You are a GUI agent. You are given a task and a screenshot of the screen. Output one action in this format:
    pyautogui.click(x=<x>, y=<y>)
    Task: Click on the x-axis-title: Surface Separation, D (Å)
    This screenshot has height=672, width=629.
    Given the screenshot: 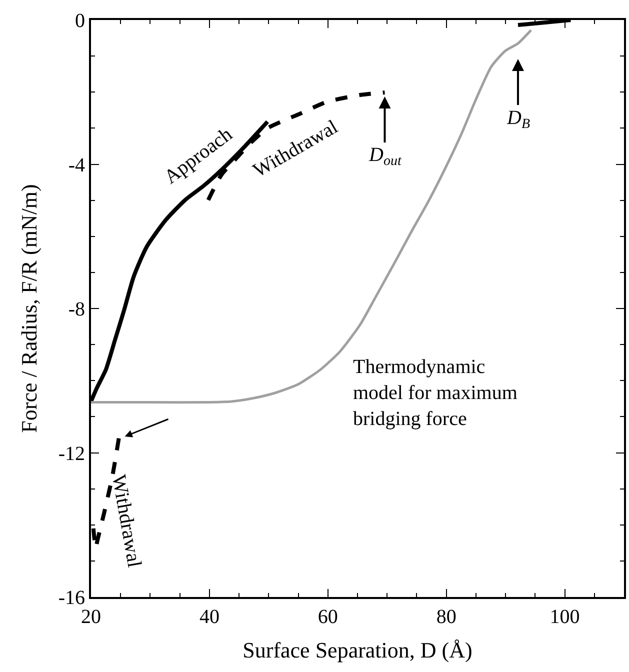 What is the action you would take?
    pyautogui.click(x=357, y=649)
    